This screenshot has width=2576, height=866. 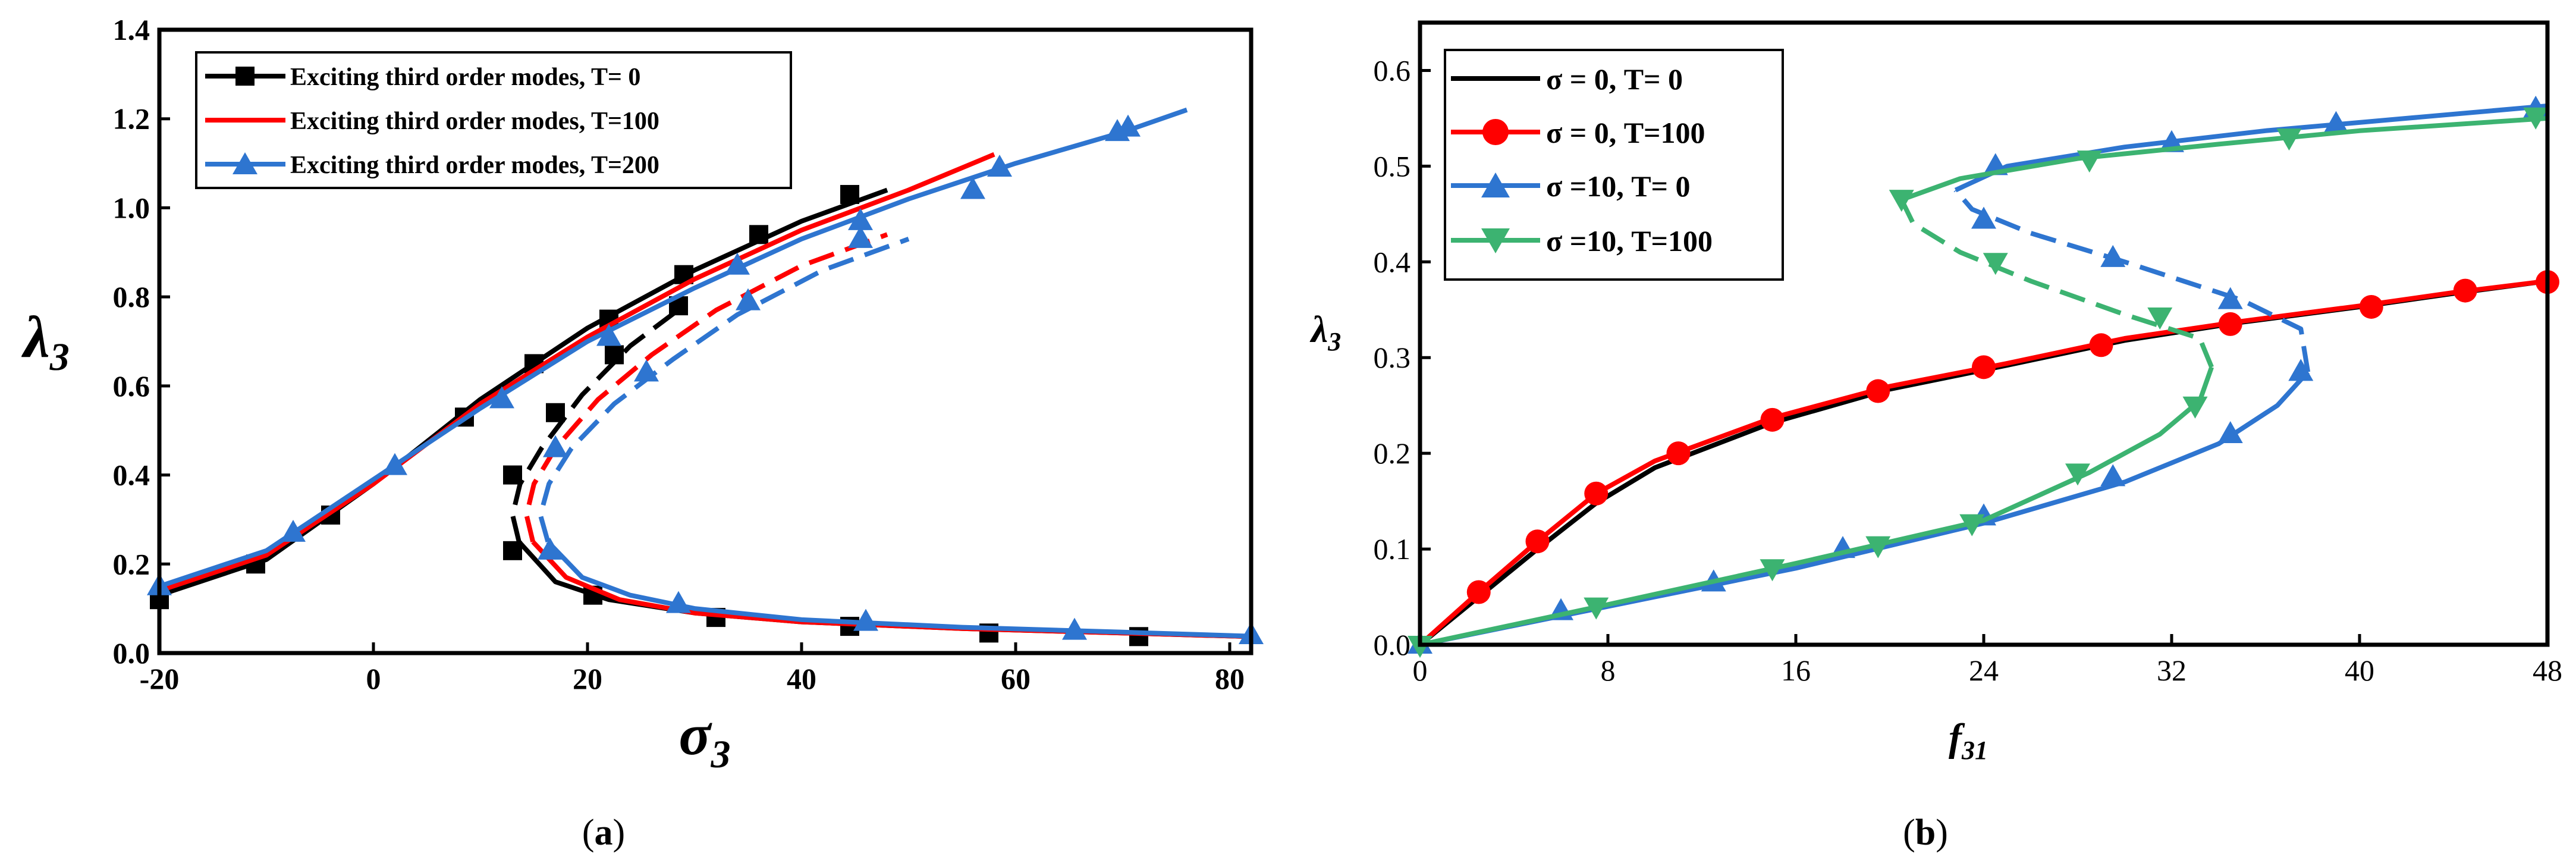 What do you see at coordinates (1608, 670) in the screenshot?
I see `panel-b-x-tick-label: 8` at bounding box center [1608, 670].